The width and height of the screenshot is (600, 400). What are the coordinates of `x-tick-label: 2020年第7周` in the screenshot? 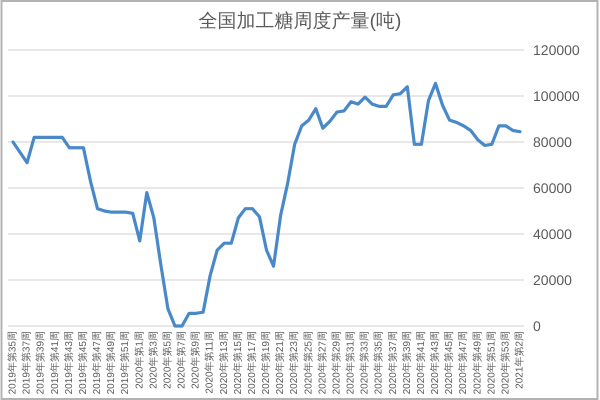 It's located at (182, 360).